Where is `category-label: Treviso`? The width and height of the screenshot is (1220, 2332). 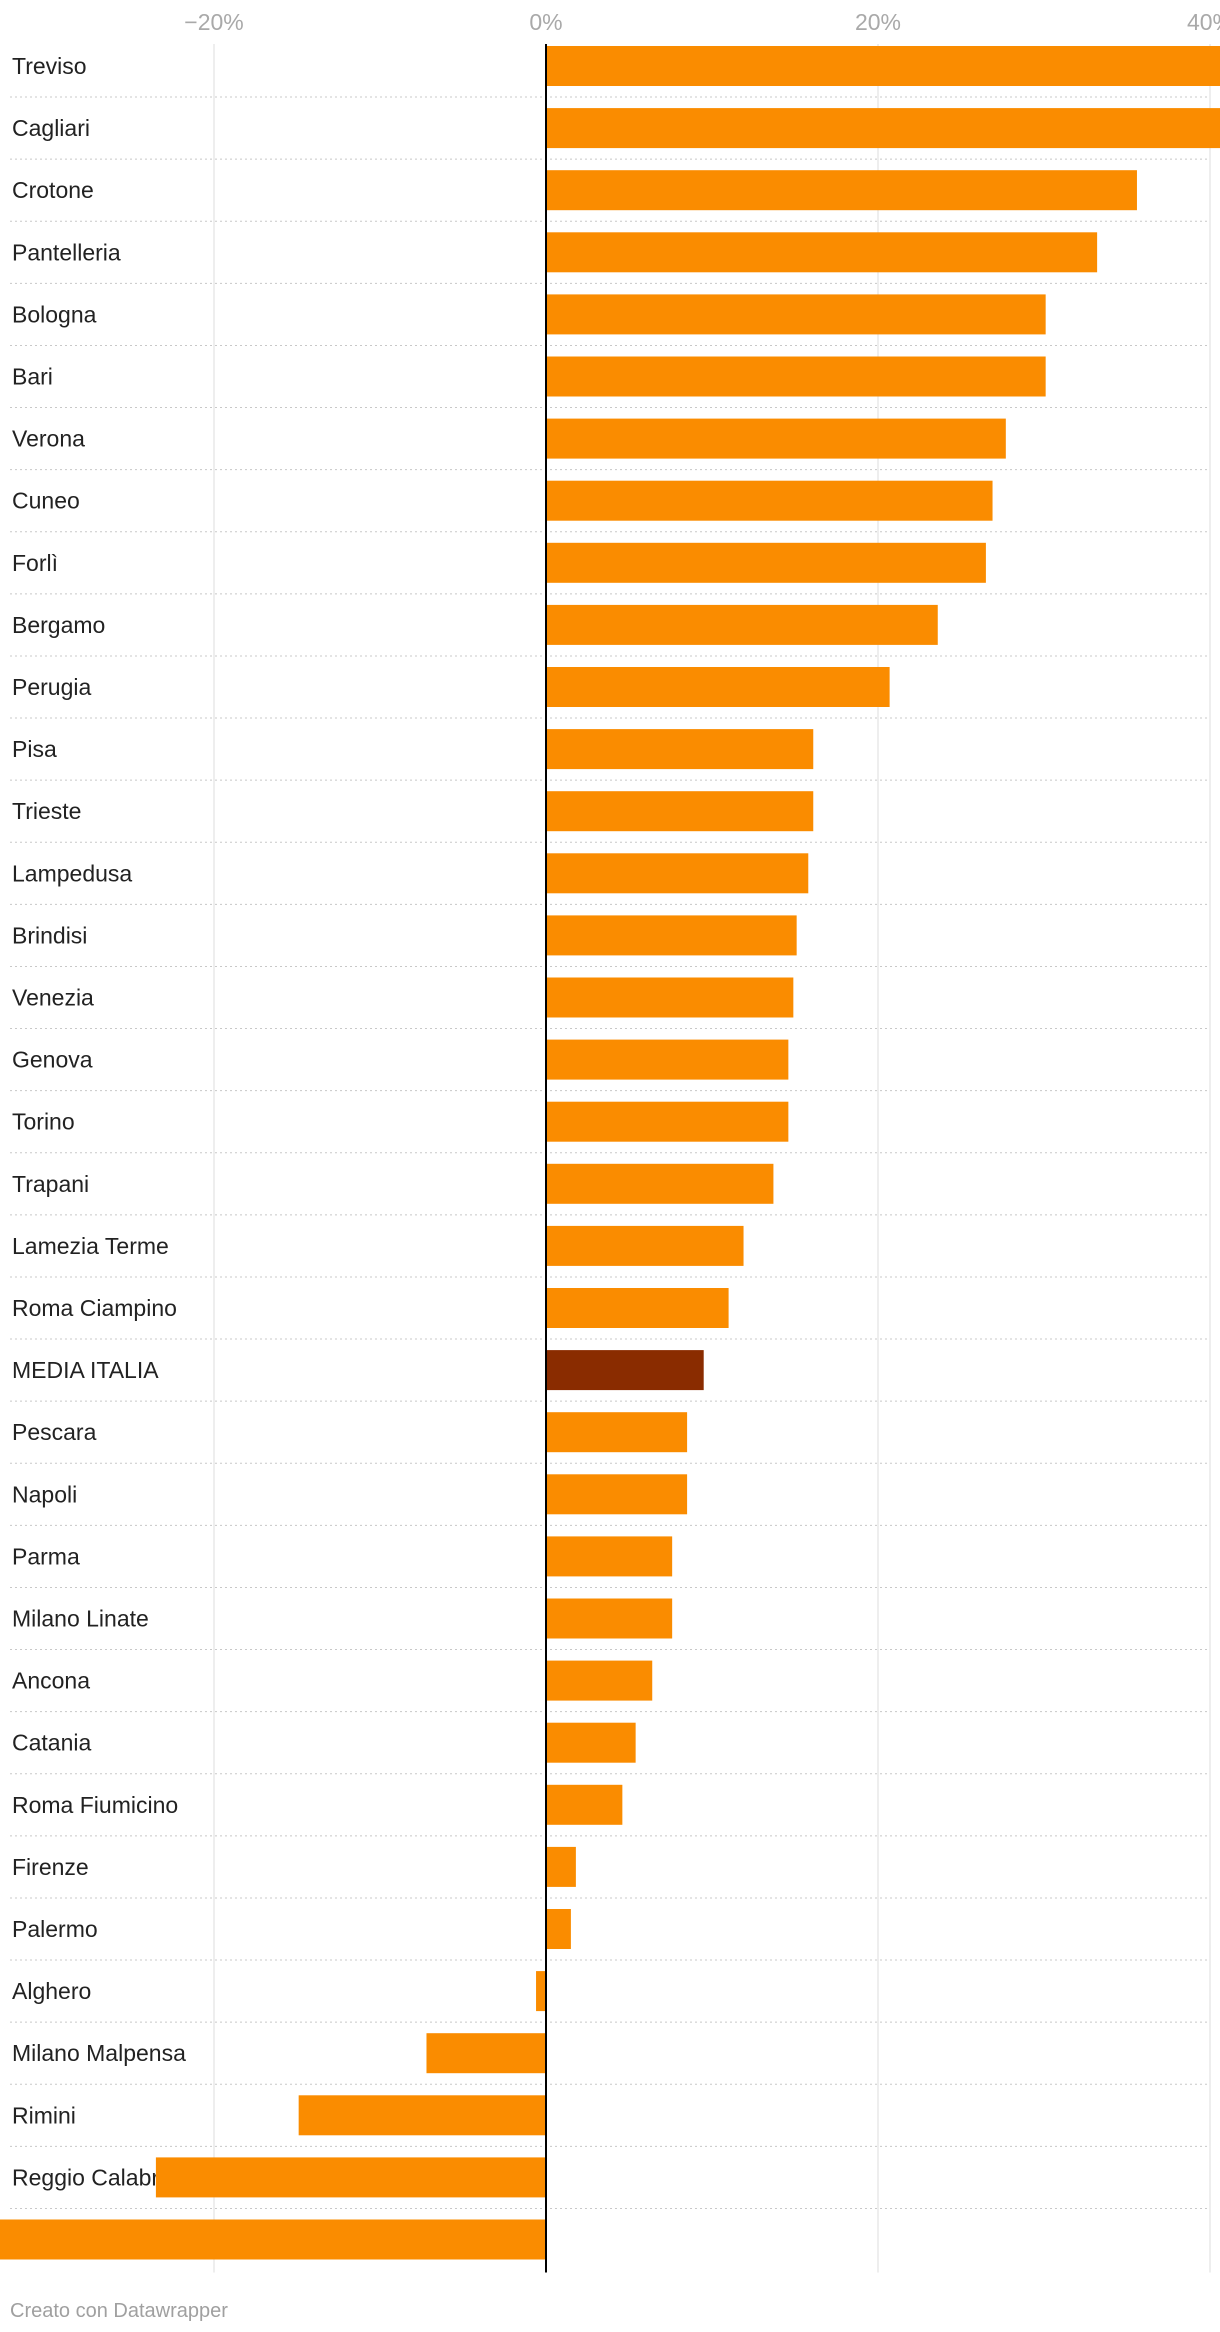
category-label: Treviso is located at coordinates (49, 66).